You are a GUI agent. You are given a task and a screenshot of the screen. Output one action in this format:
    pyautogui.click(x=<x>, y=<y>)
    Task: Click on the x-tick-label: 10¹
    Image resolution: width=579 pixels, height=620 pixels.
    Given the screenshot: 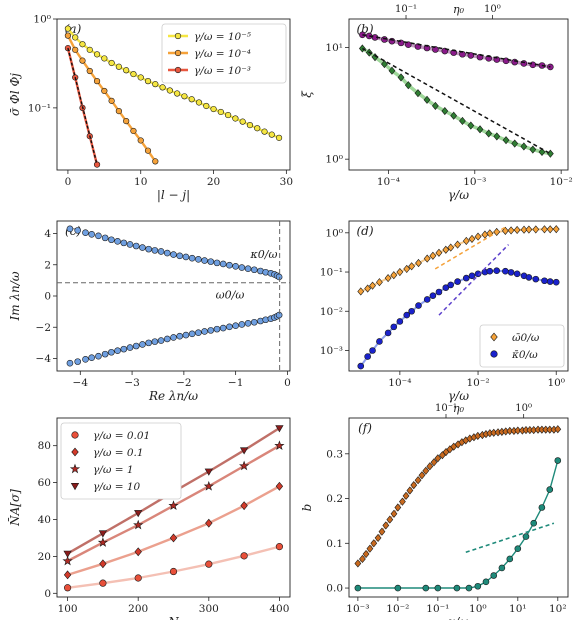 What is the action you would take?
    pyautogui.click(x=518, y=609)
    